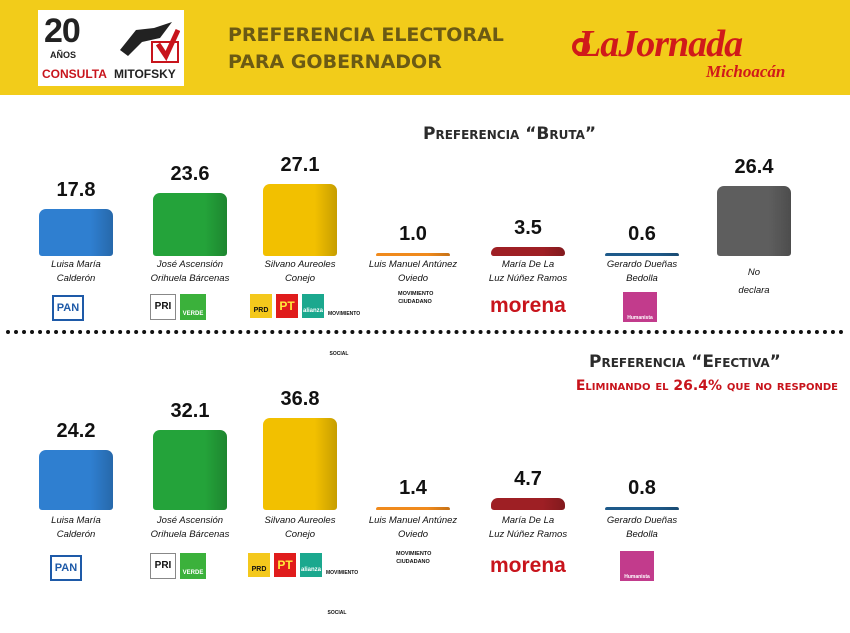 This screenshot has height=633, width=850. I want to click on value-label: 17.8, so click(76, 189).